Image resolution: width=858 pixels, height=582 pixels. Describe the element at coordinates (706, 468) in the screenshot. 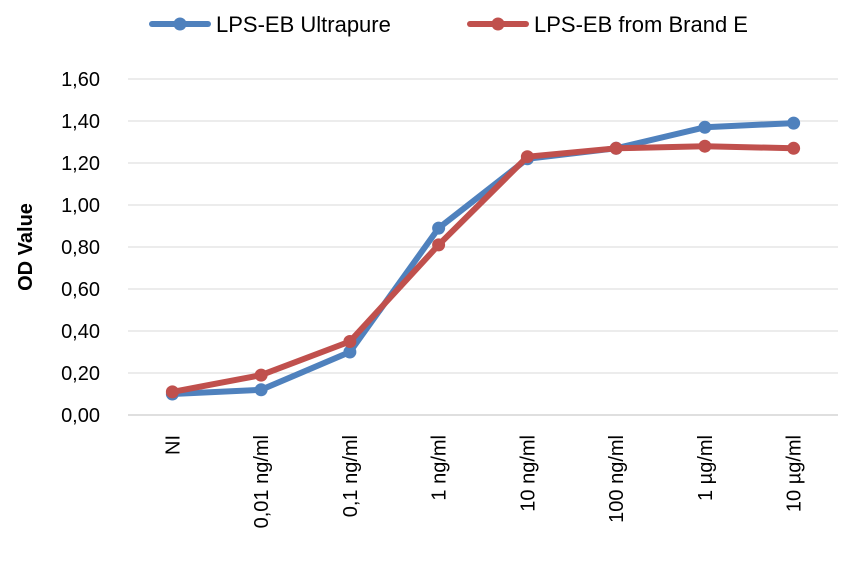

I see `x-tick-label: 1 µg/ml` at that location.